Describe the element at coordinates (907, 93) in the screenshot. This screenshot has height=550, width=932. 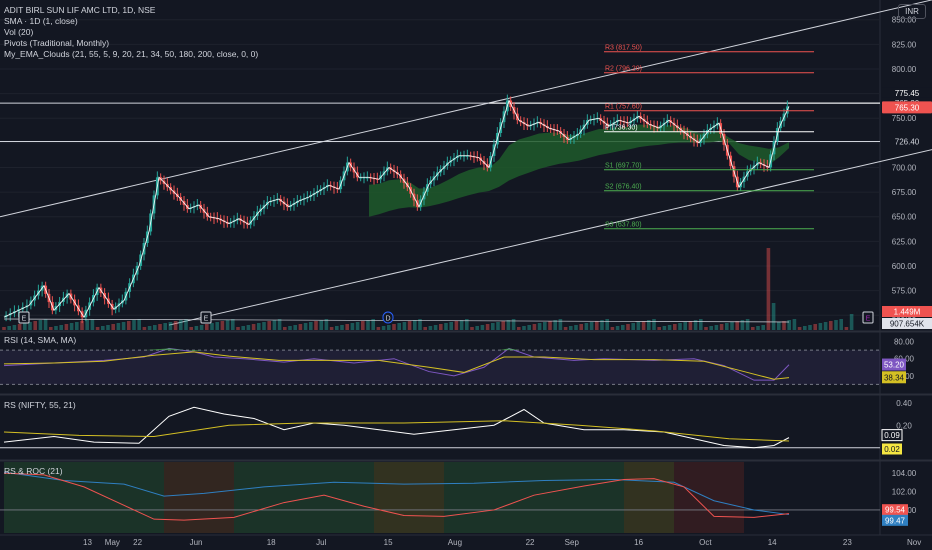
I see `price-badge-label: 775.45` at that location.